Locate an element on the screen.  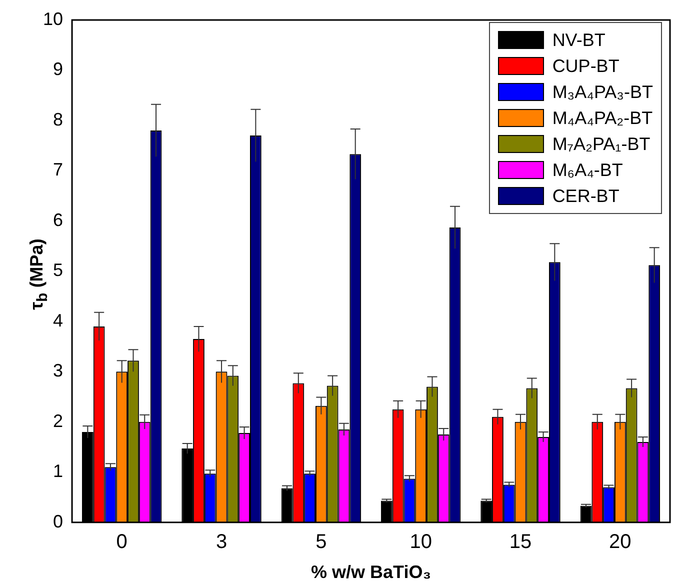
y-tick-label: 9 is located at coordinates (58, 69).